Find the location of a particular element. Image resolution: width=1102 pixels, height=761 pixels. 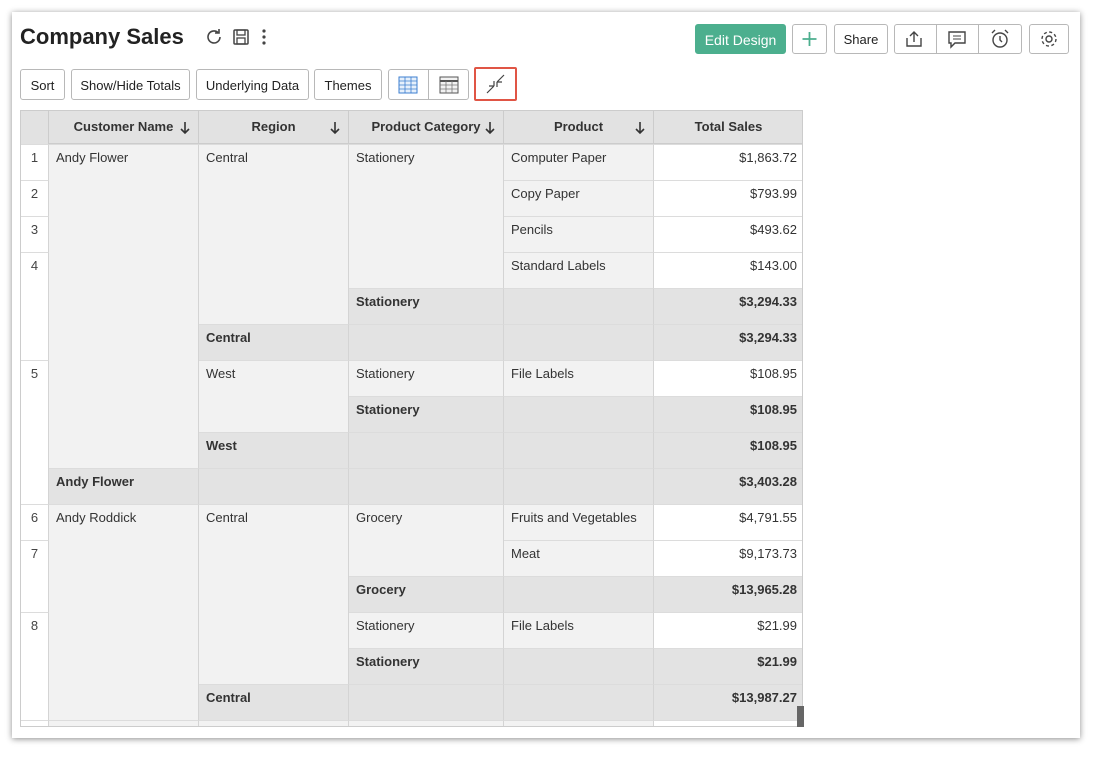

export-icon is located at coordinates (914, 39).